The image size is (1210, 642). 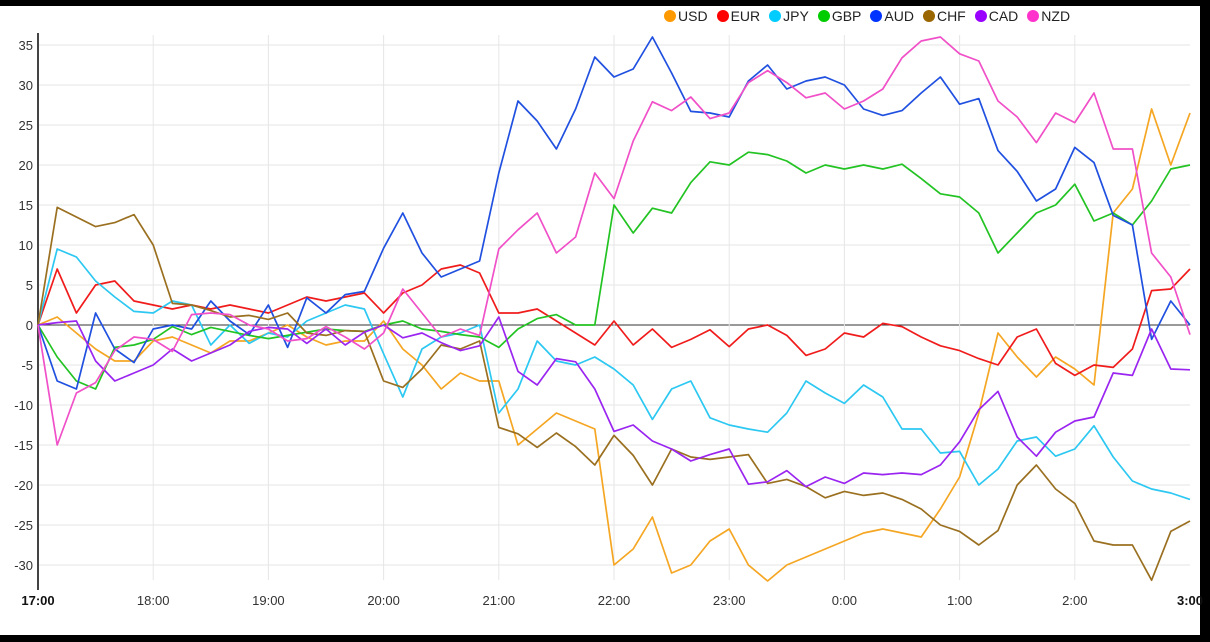 What do you see at coordinates (959, 600) in the screenshot?
I see `x-tick-label: 1:00` at bounding box center [959, 600].